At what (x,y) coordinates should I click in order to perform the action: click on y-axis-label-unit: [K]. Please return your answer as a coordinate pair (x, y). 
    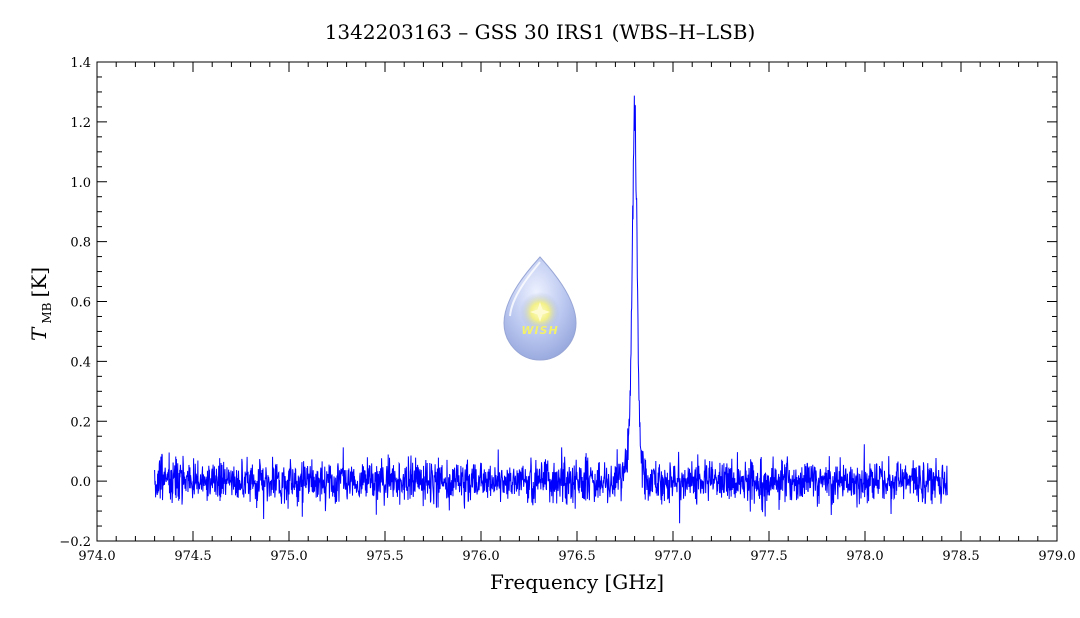
    Looking at the image, I should click on (39, 282).